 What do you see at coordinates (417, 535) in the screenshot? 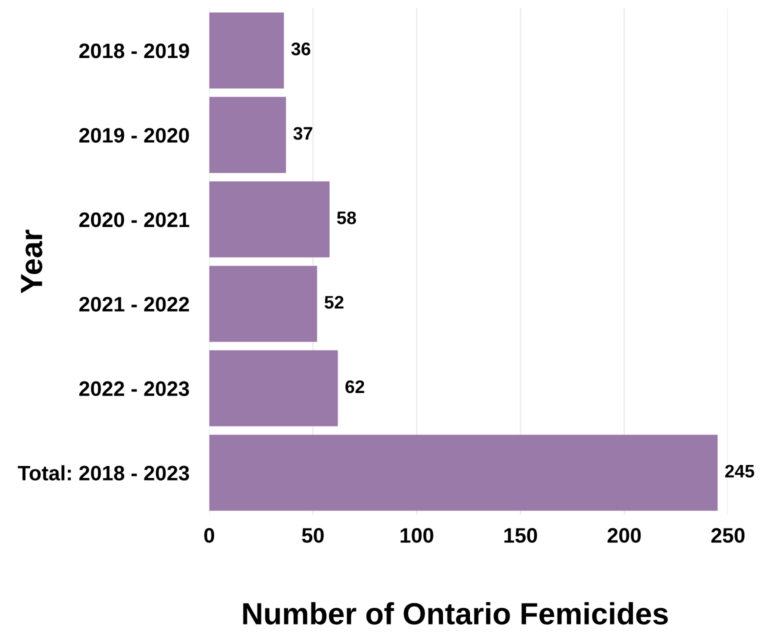
I see `x-tick-label: 100` at bounding box center [417, 535].